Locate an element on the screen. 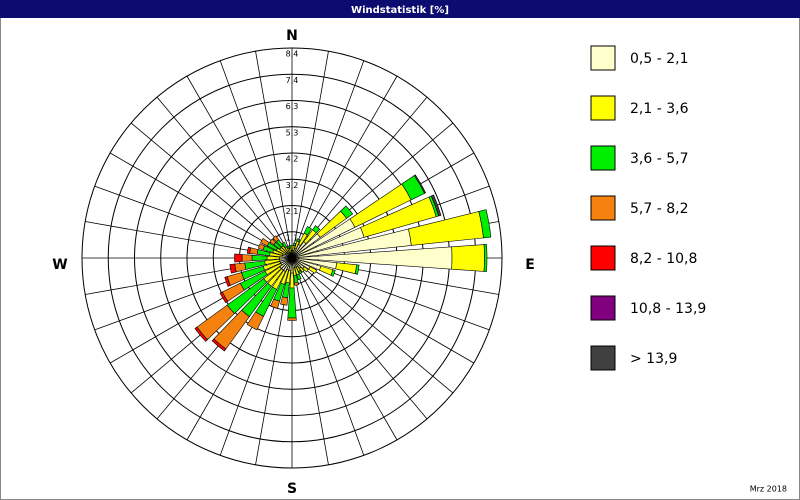  ring-label: 5,3 is located at coordinates (292, 132).